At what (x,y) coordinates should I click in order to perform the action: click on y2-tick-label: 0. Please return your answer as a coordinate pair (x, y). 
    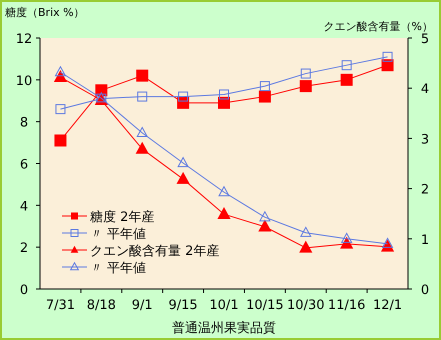
    Looking at the image, I should click on (425, 290).